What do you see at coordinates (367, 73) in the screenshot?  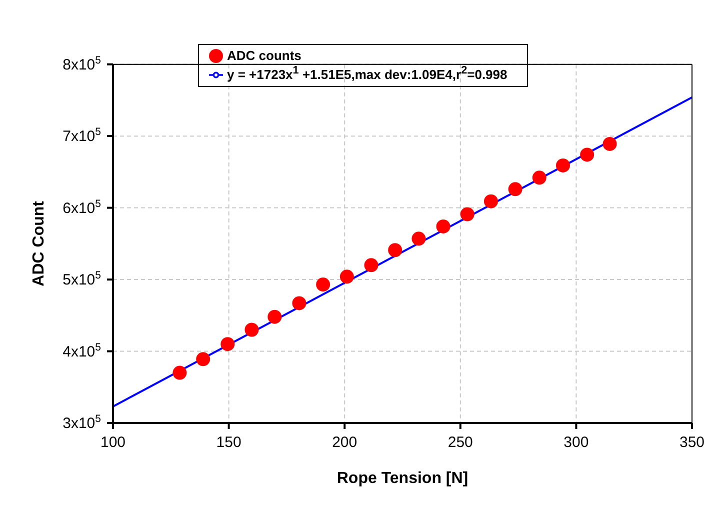 I see `legend-label: y = +1723x$^{1}$ +1.51E5,max dev:1.09E4,r$^{2}$=0.998` at bounding box center [367, 73].